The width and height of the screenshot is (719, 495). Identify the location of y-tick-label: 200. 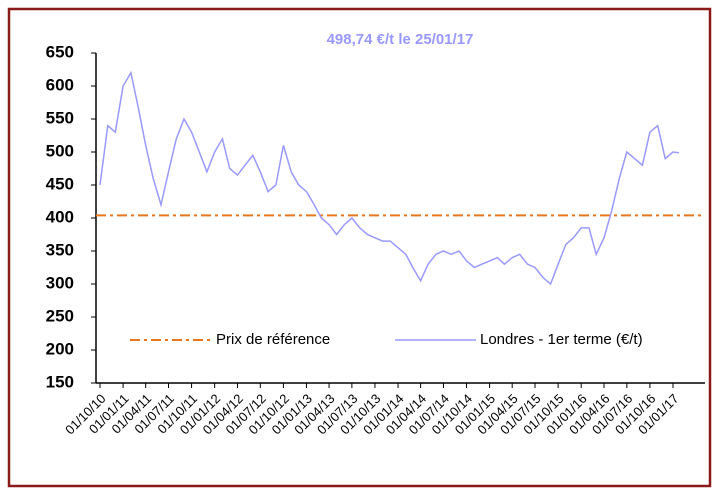
(60, 348).